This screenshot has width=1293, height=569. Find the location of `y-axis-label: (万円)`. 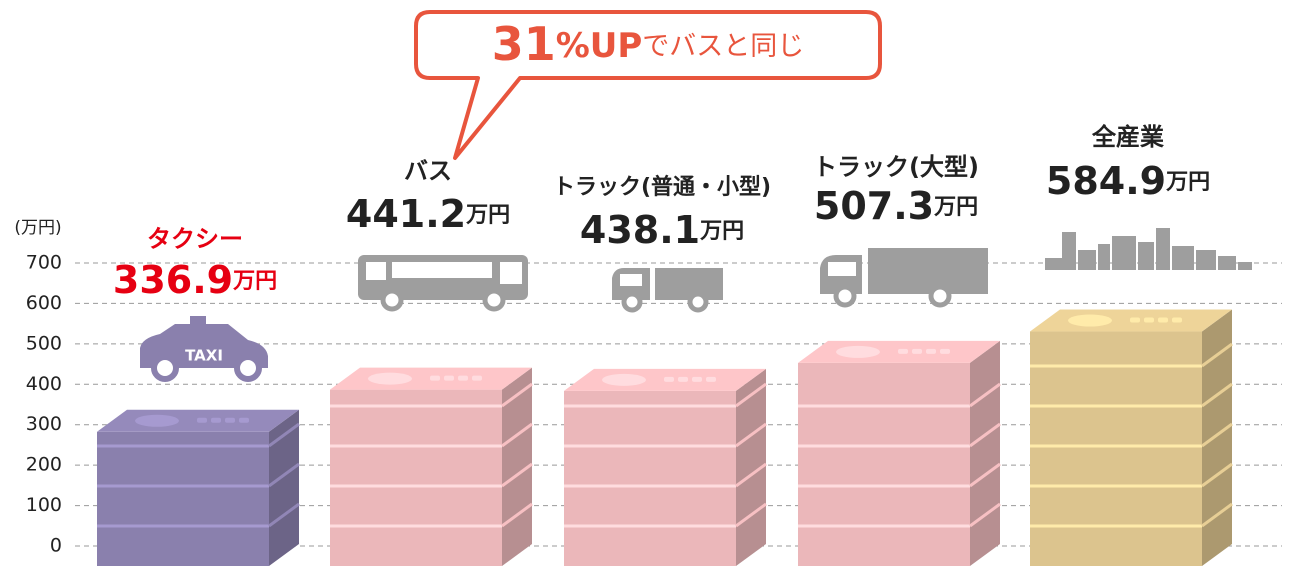

y-axis-label: (万円) is located at coordinates (37, 228).